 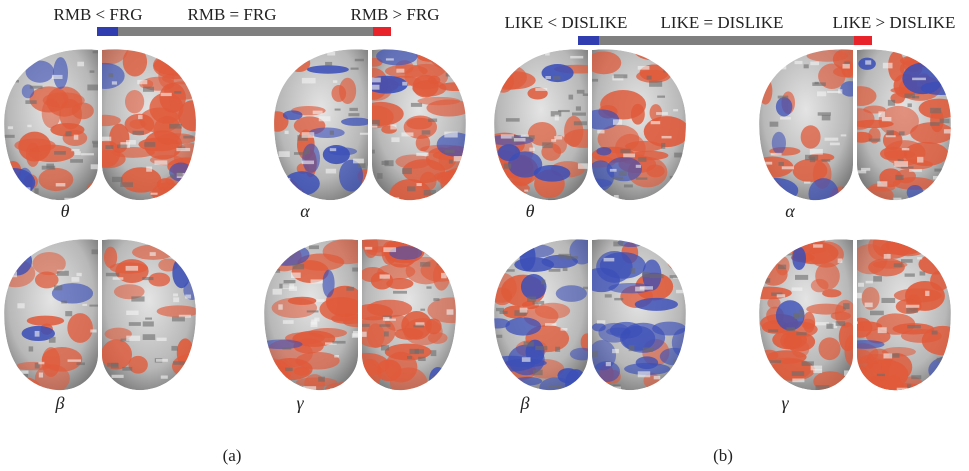 I want to click on legend-right: LIKE > DISLIKE, so click(x=894, y=22).